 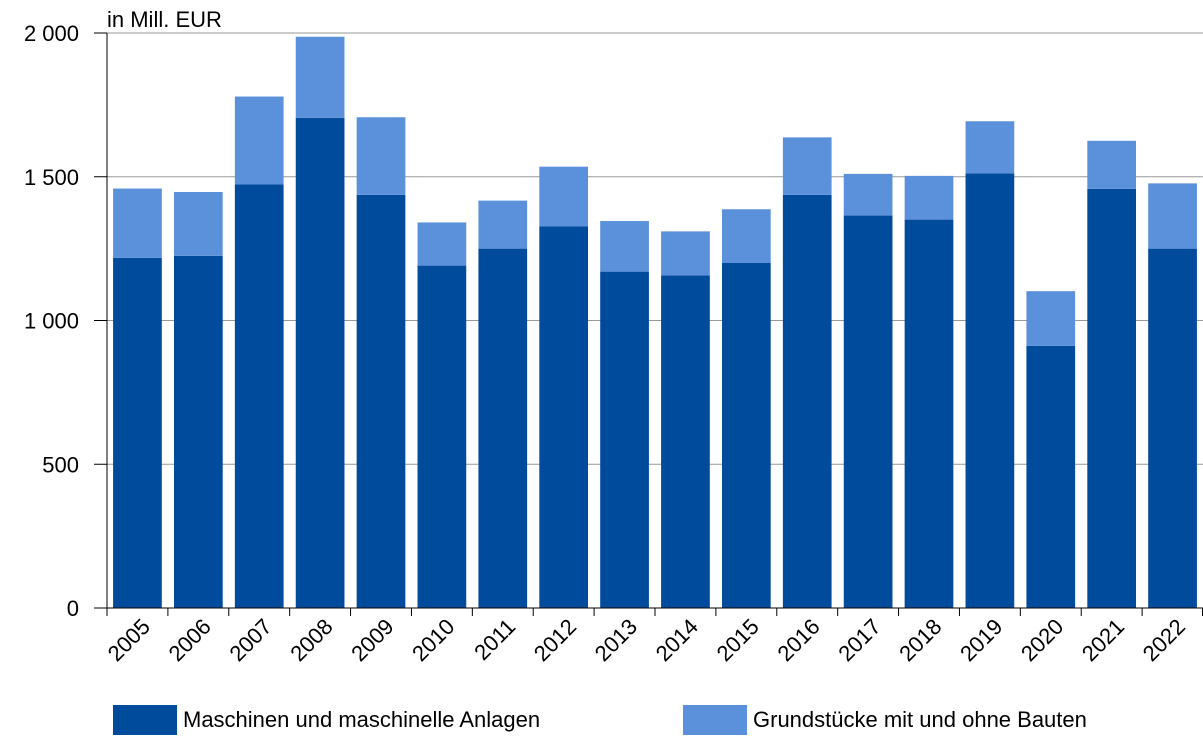 I want to click on legend-label-maschinen: Maschinen und maschinelle Anlagen, so click(x=362, y=719).